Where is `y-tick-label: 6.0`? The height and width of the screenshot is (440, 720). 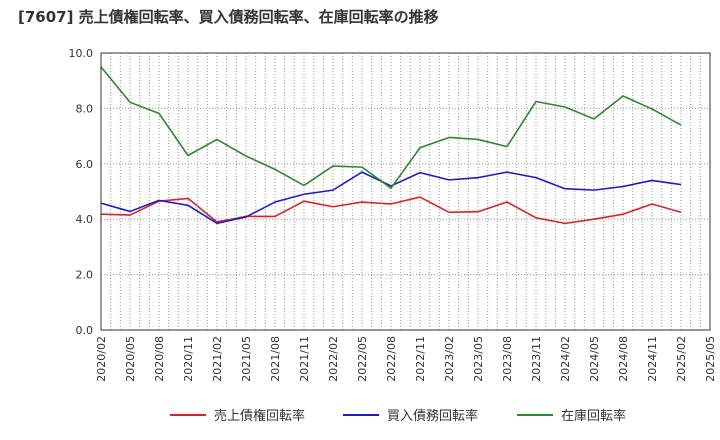 y-tick-label: 6.0 is located at coordinates (85, 164).